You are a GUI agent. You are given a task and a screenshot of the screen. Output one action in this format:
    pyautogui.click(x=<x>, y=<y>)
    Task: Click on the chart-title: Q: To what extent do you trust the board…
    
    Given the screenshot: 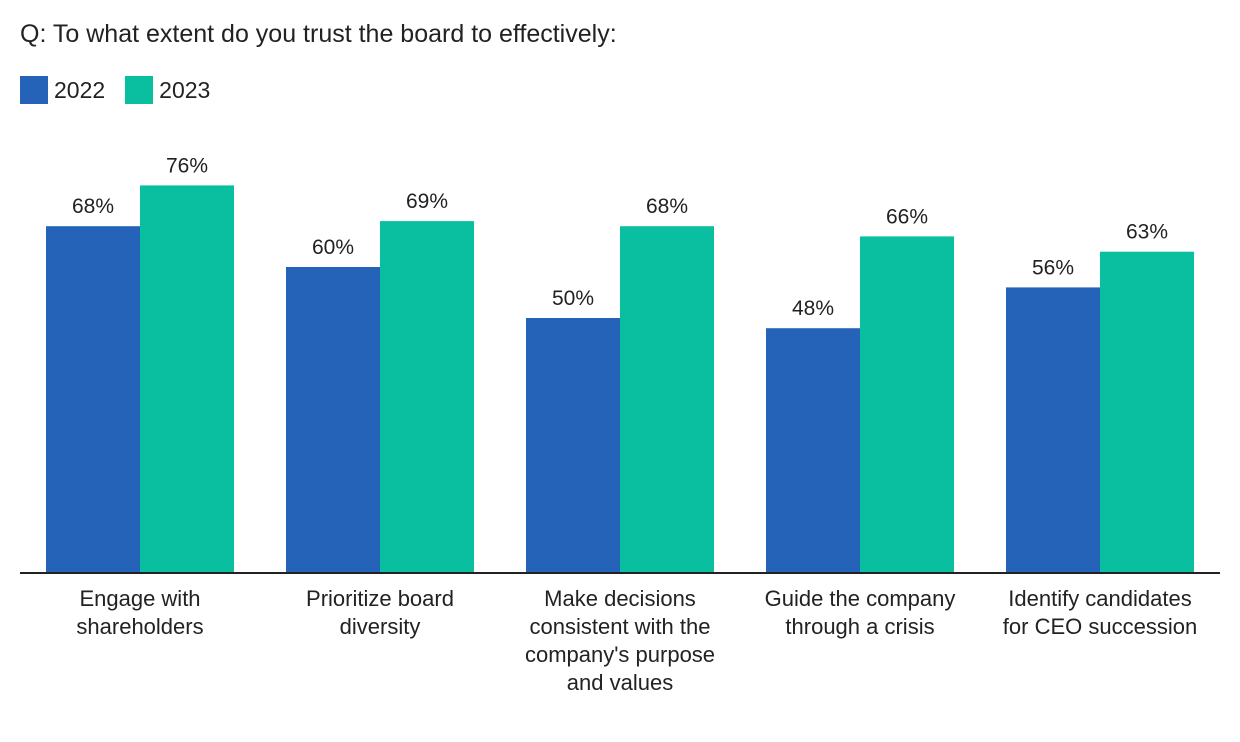 What is the action you would take?
    pyautogui.click(x=318, y=34)
    